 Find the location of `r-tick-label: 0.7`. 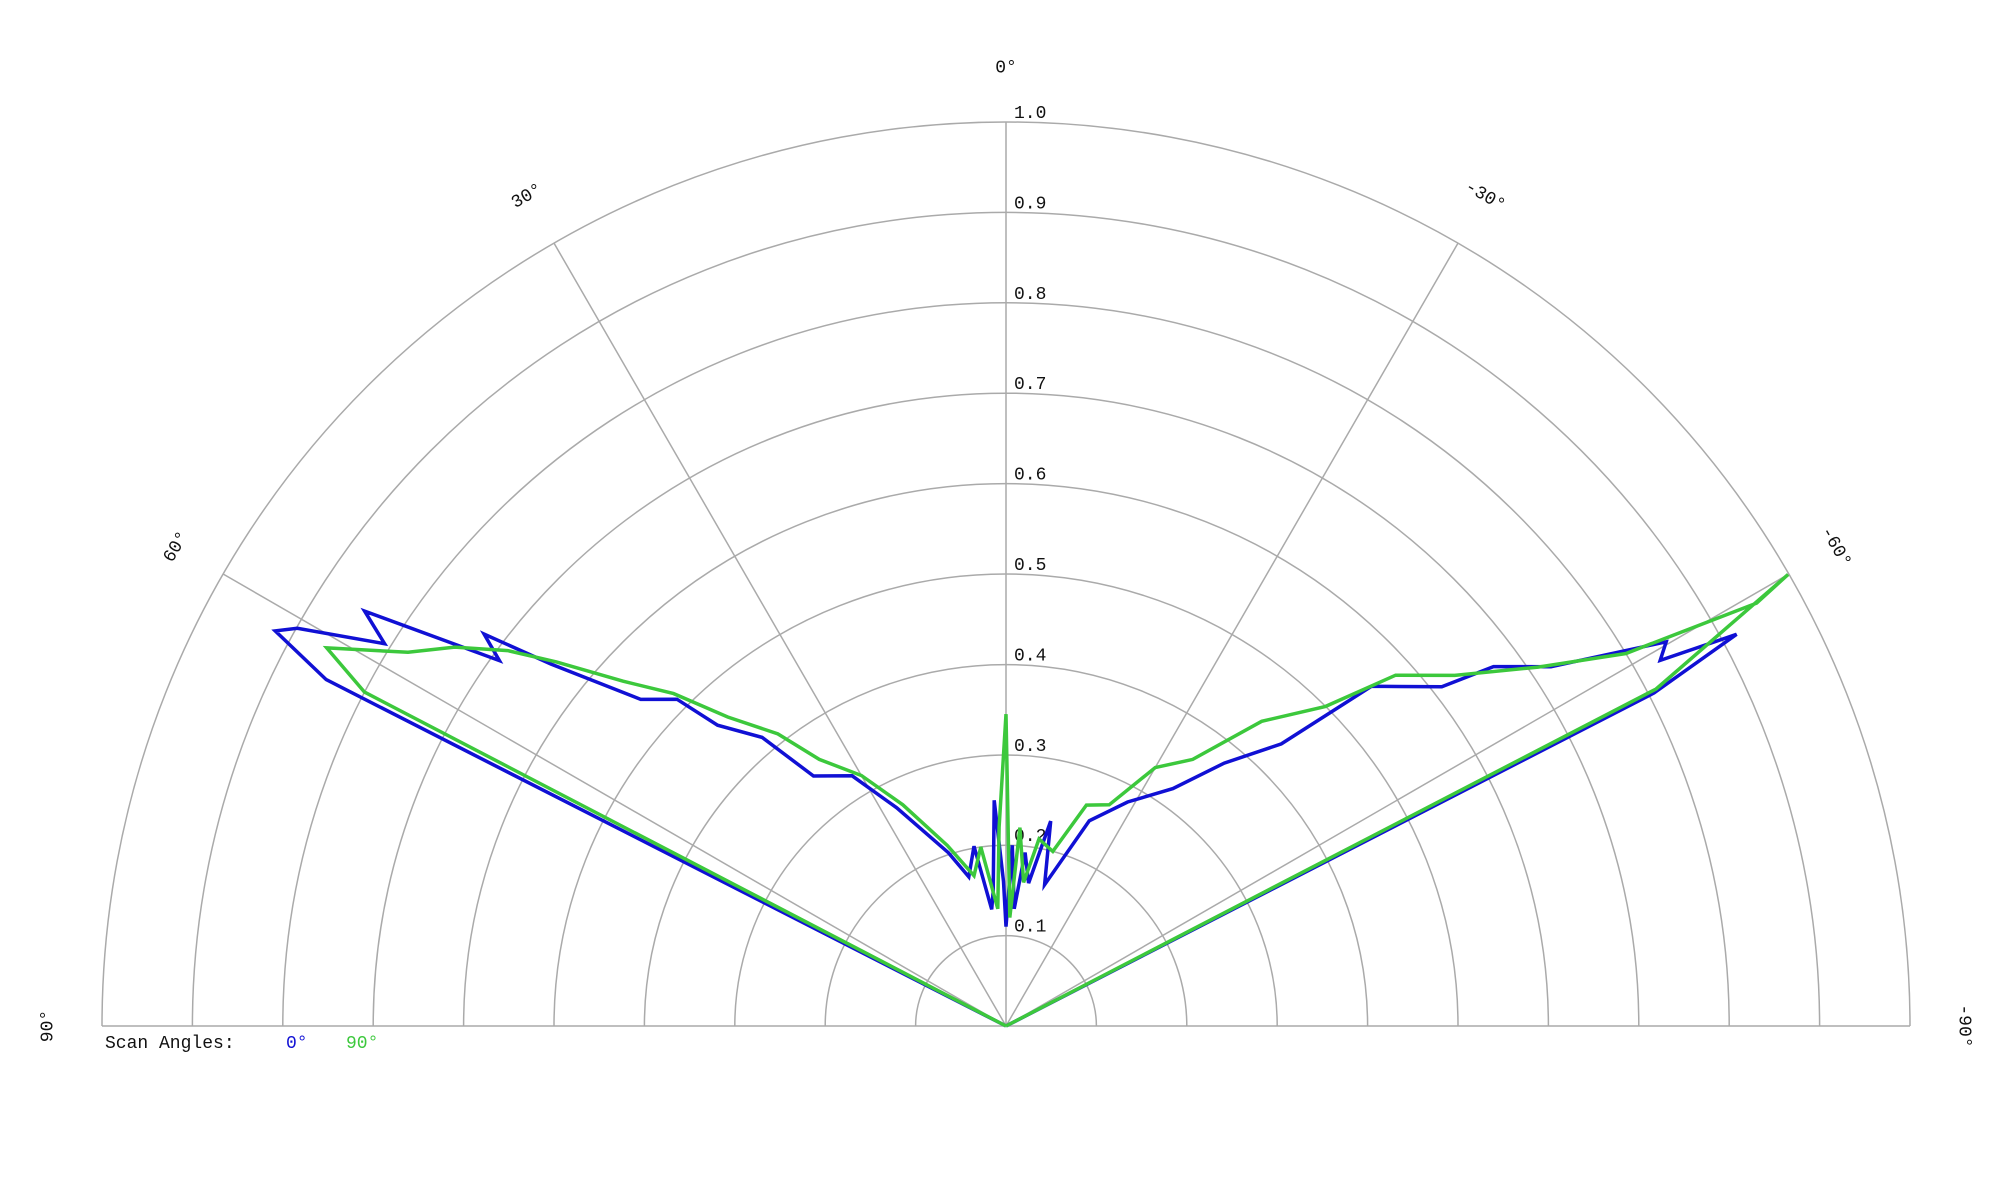

r-tick-label: 0.7 is located at coordinates (1030, 385).